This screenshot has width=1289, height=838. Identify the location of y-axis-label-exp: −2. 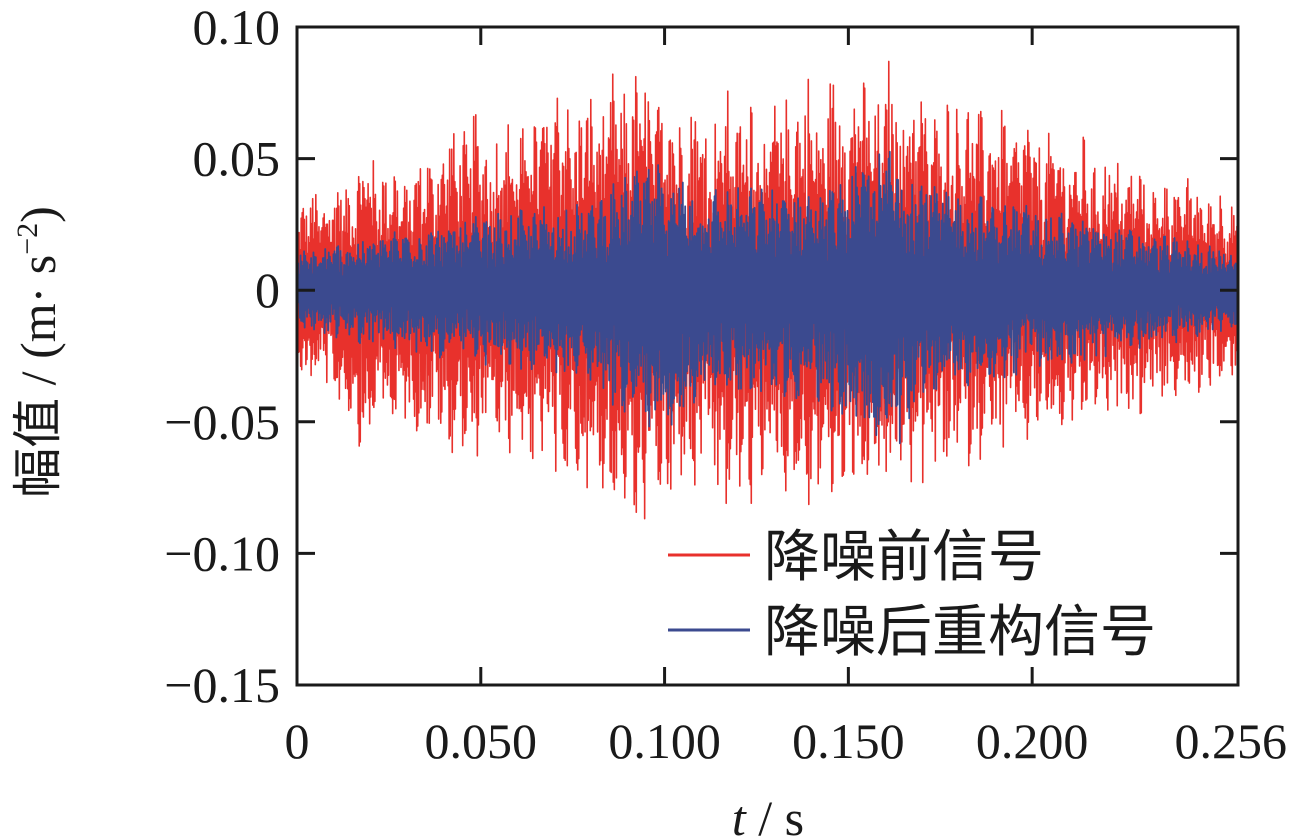
(27, 239).